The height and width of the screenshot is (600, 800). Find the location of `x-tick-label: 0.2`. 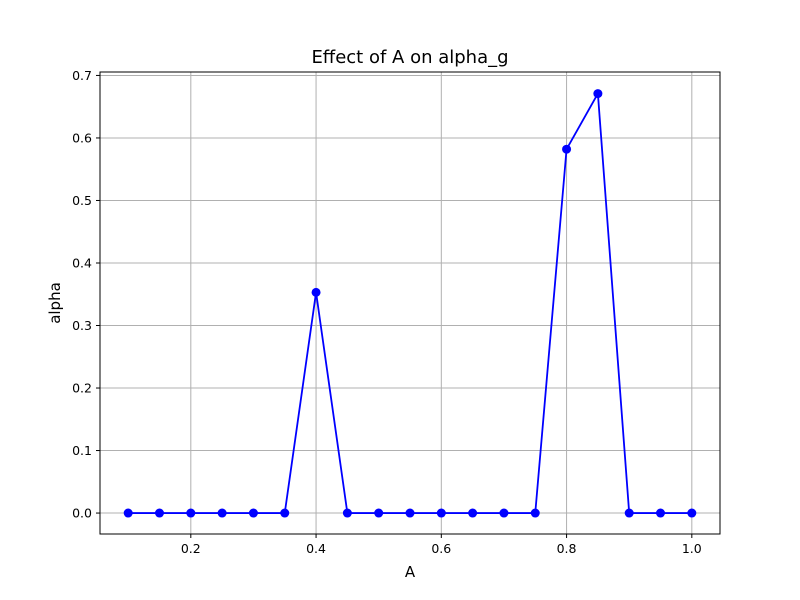

x-tick-label: 0.2 is located at coordinates (191, 548).